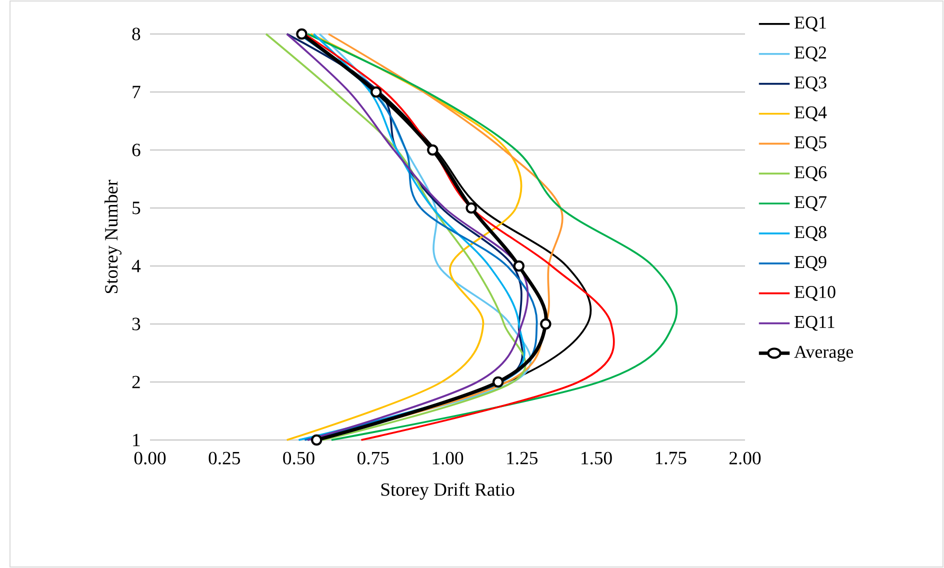 The image size is (944, 568). I want to click on legend-label: EQ1, so click(810, 24).